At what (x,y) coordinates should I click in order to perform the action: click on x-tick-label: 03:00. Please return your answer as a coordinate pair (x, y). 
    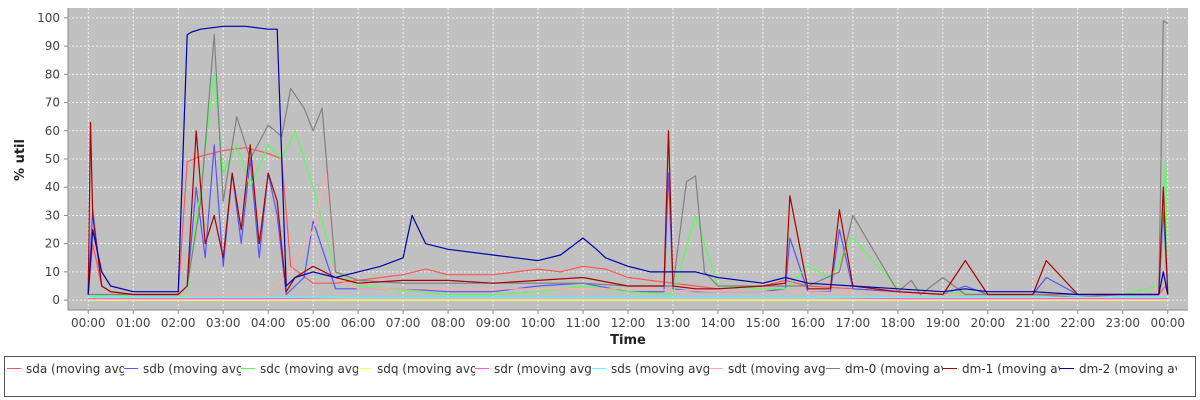
    Looking at the image, I should click on (223, 323).